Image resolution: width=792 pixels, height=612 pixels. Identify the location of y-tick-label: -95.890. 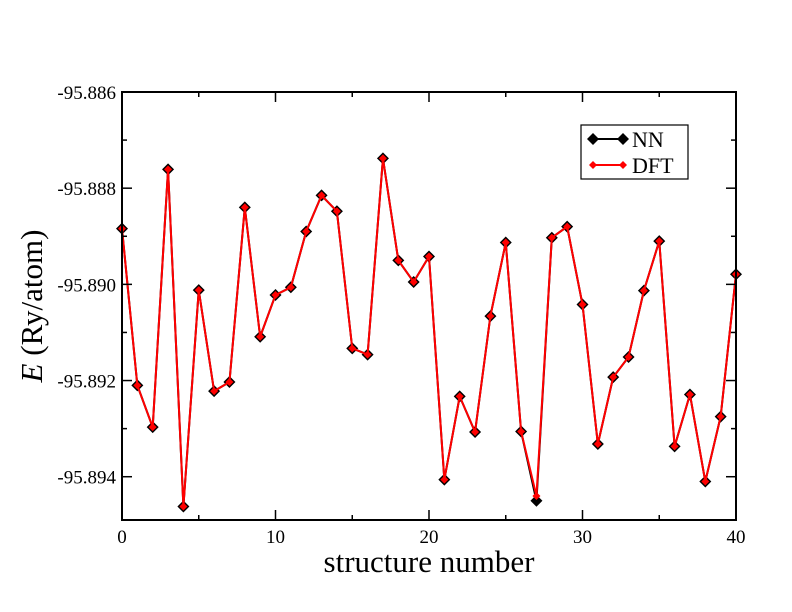
(86, 285).